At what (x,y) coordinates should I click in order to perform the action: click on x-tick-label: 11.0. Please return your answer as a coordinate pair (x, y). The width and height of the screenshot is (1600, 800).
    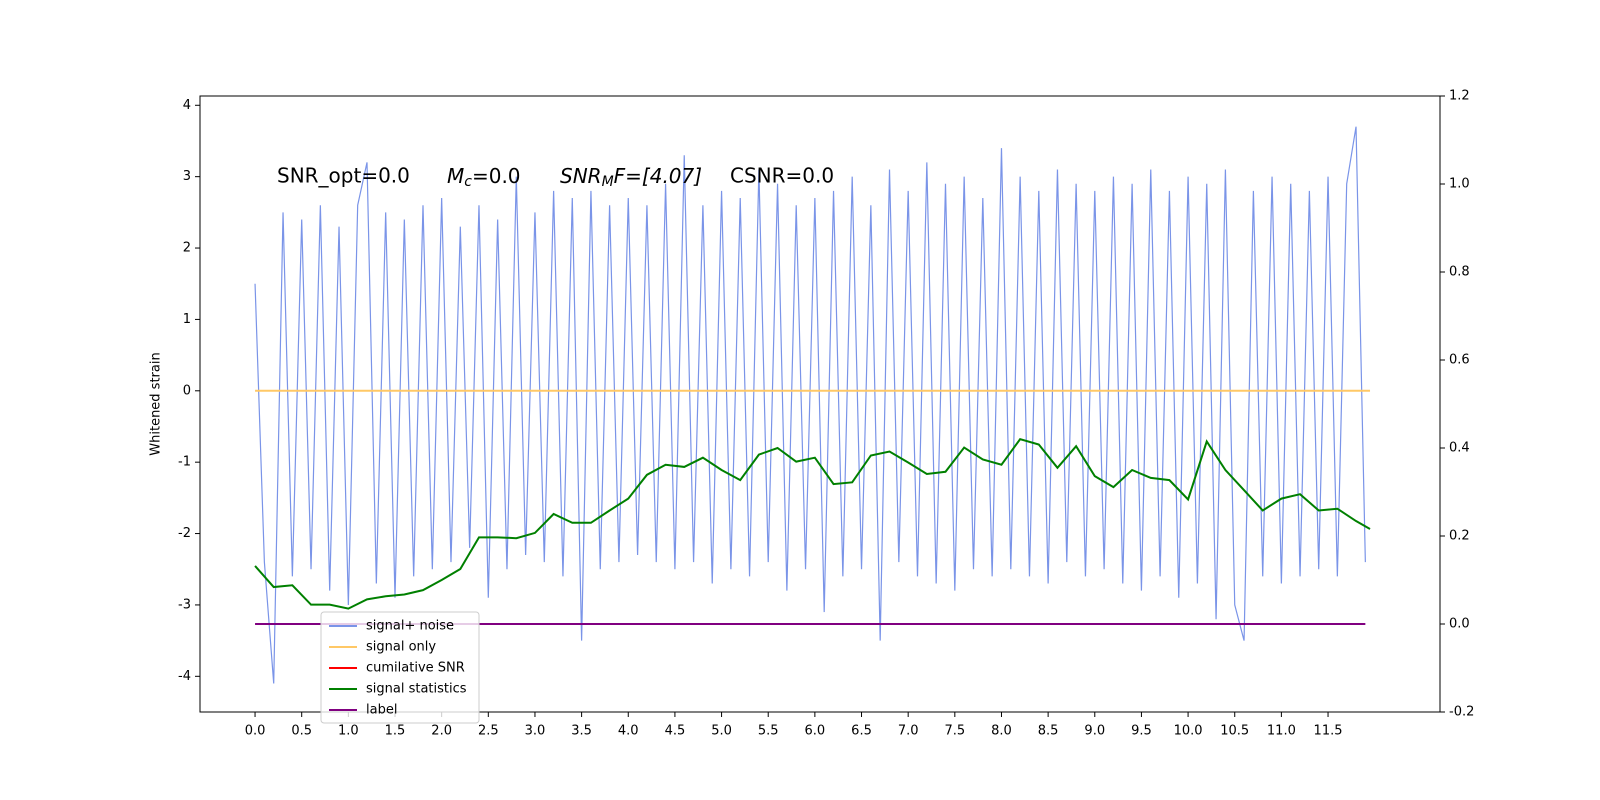
    Looking at the image, I should click on (1281, 731).